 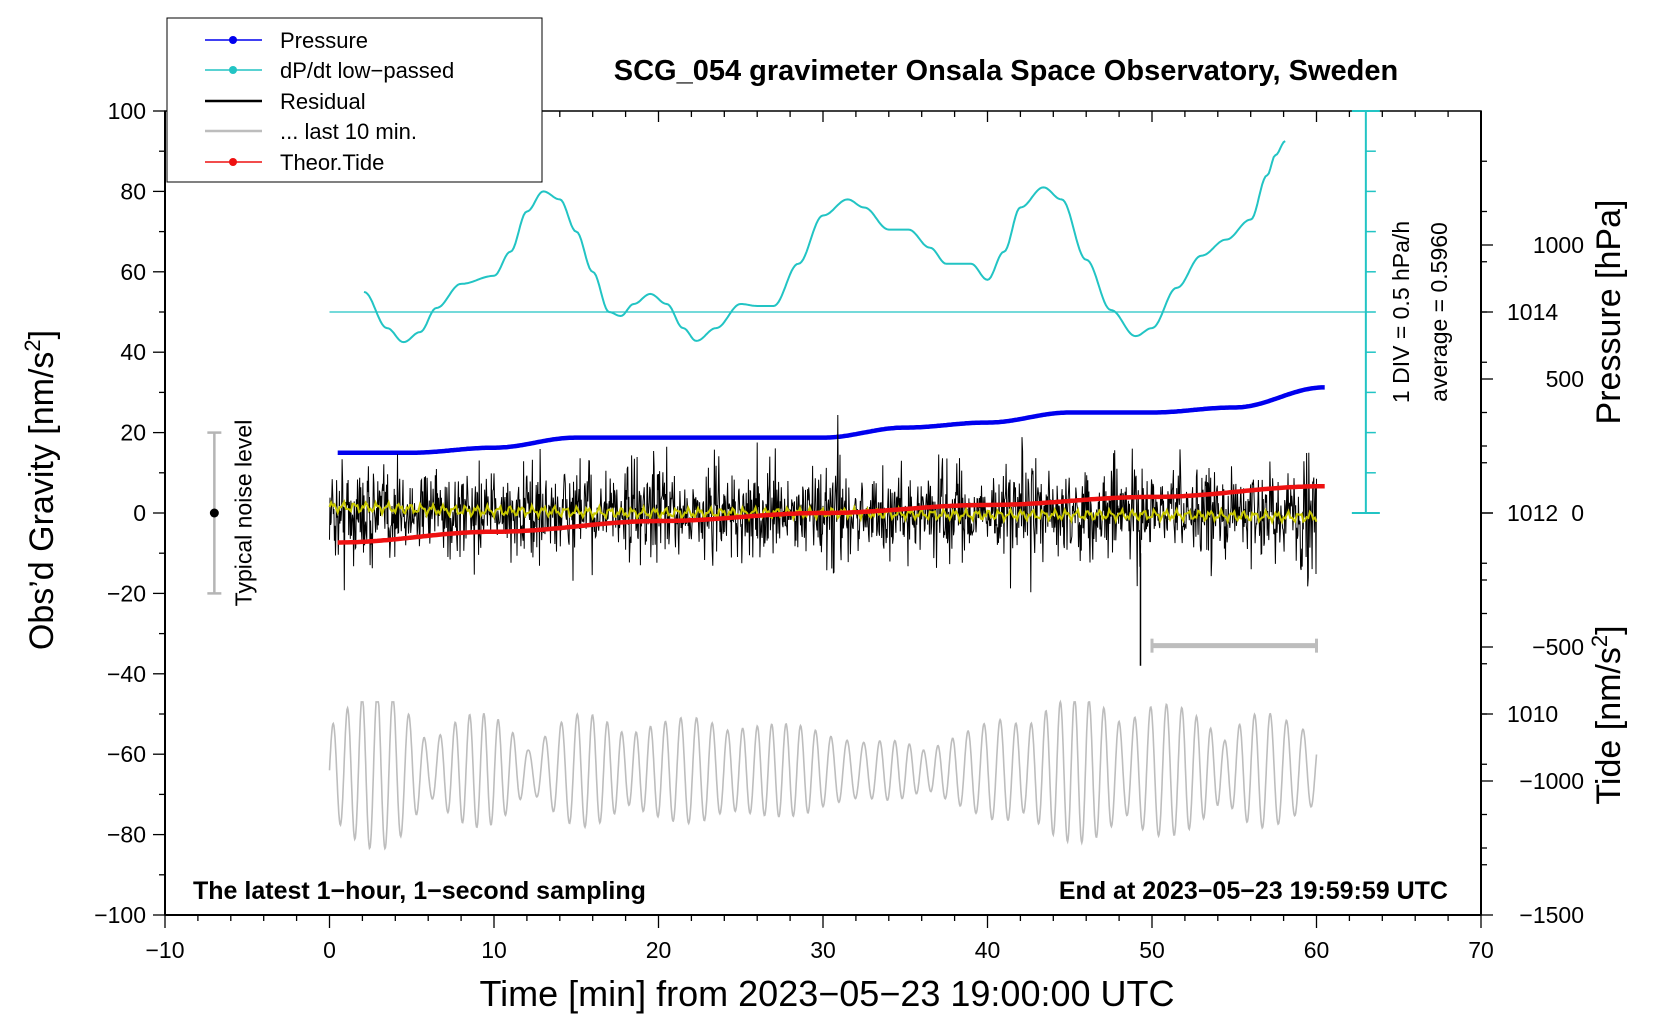 I want to click on y-axis-label-end: ], so click(x=42, y=334).